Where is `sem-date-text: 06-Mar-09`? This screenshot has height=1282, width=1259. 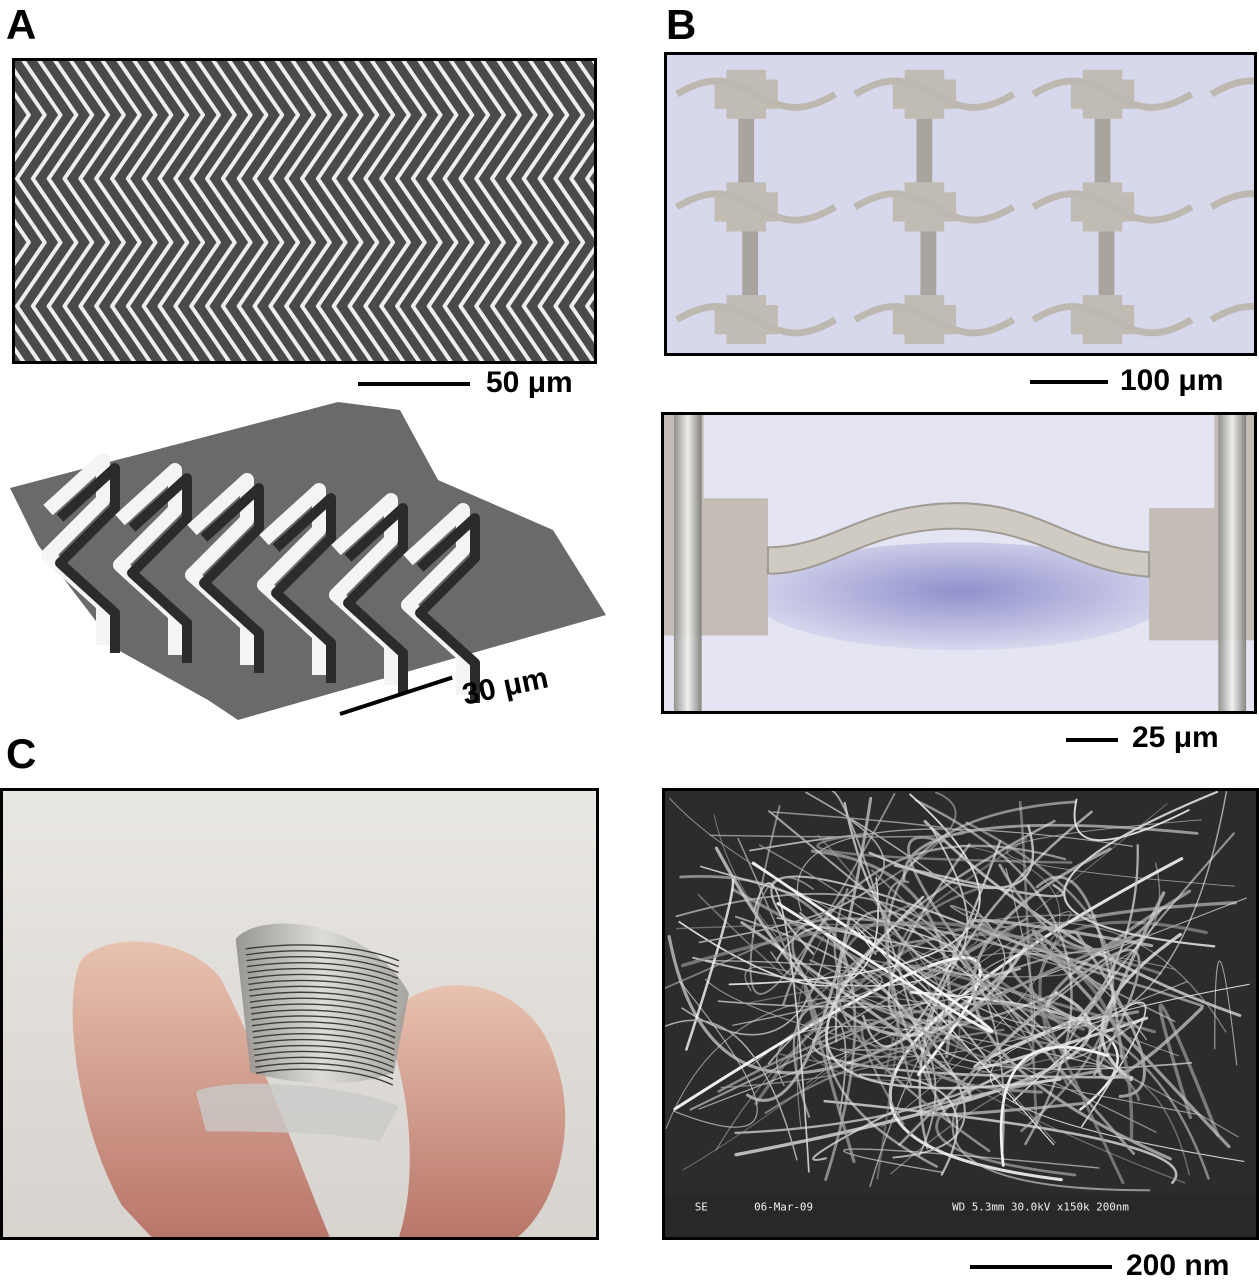
sem-date-text: 06-Mar-09 is located at coordinates (783, 1206).